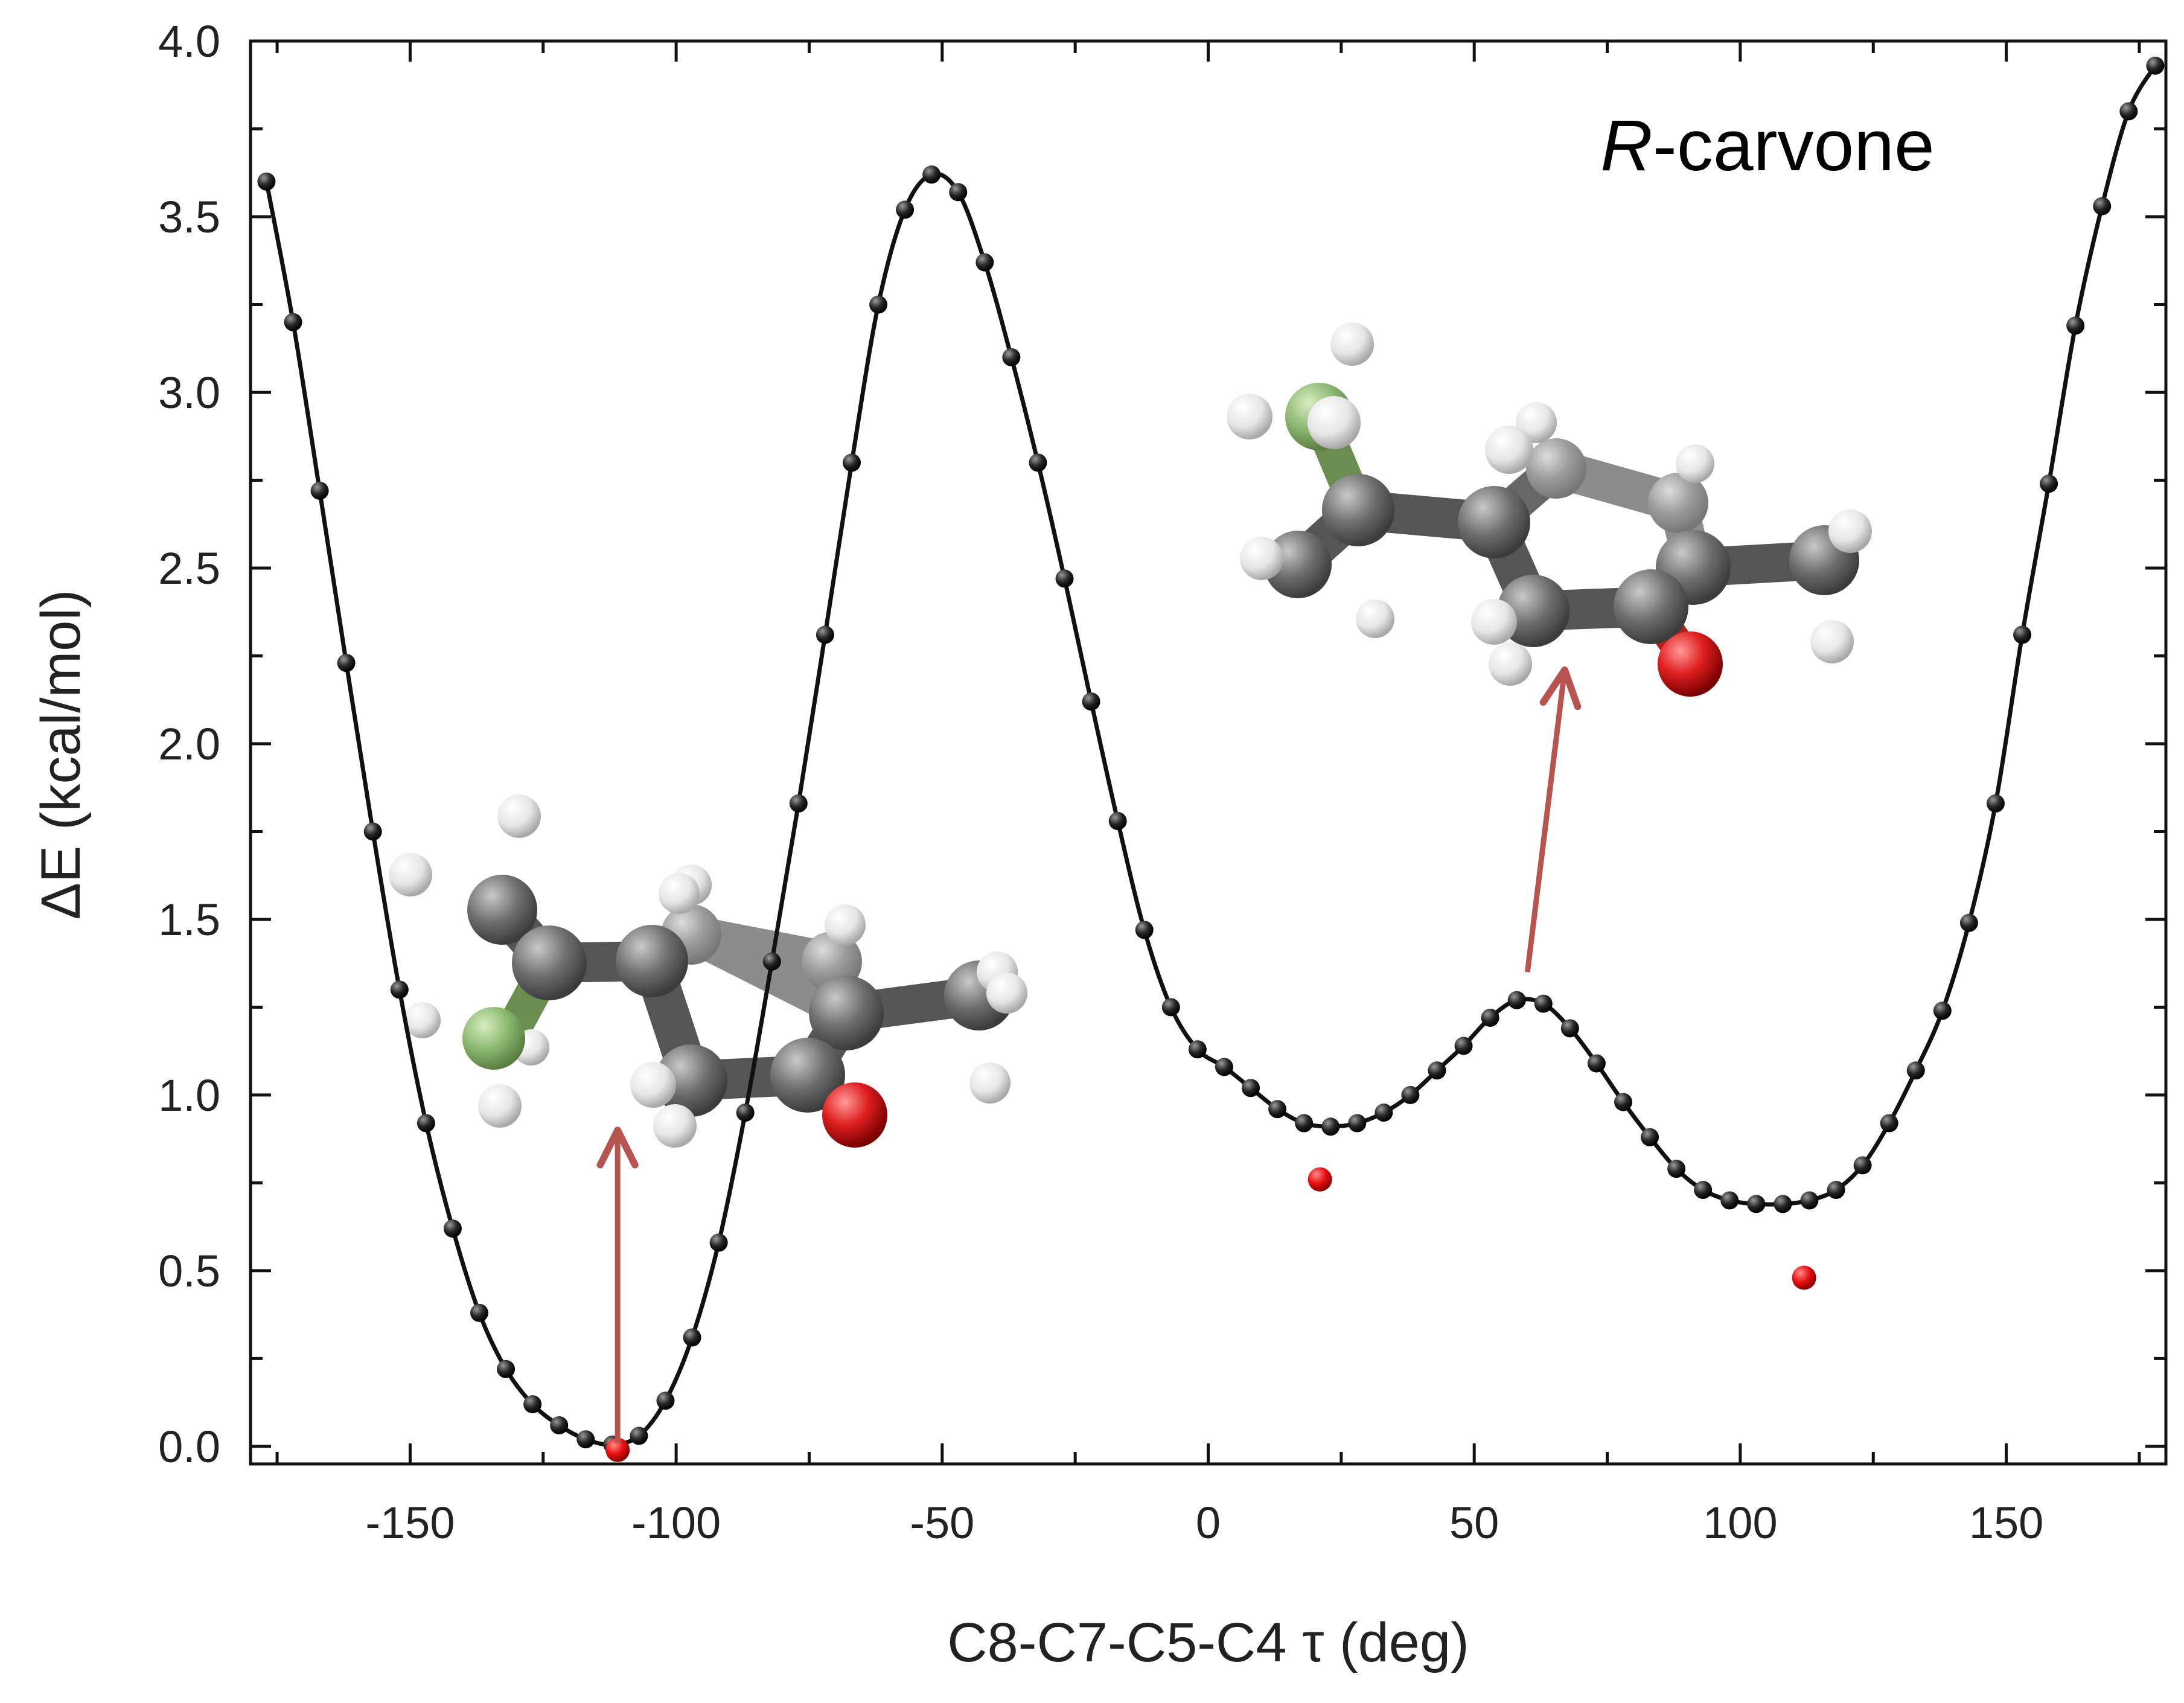 The image size is (2184, 1703). What do you see at coordinates (189, 393) in the screenshot?
I see `y-tick-label: 3.0` at bounding box center [189, 393].